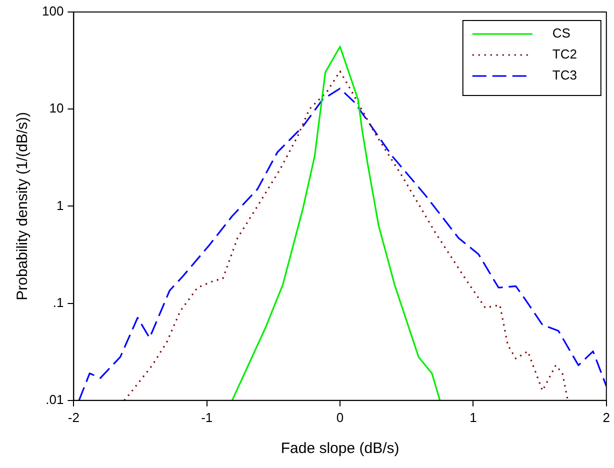 The height and width of the screenshot is (468, 614). I want to click on y-tick-label: 1, so click(60, 205).